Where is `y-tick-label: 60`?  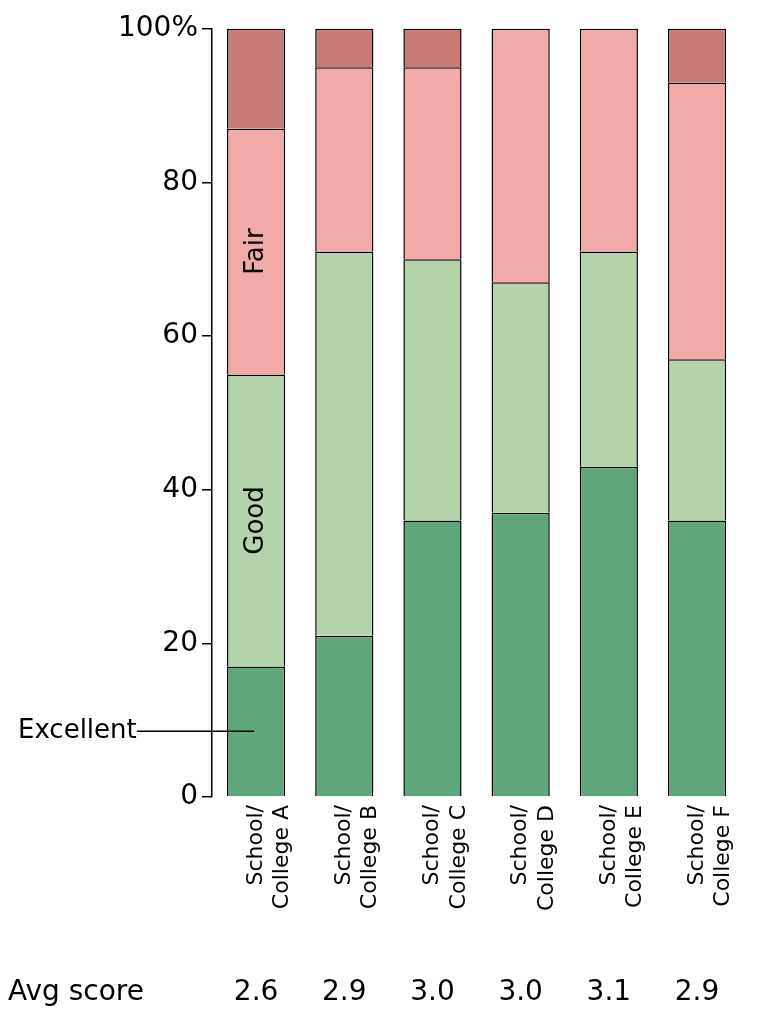
y-tick-label: 60 is located at coordinates (180, 334).